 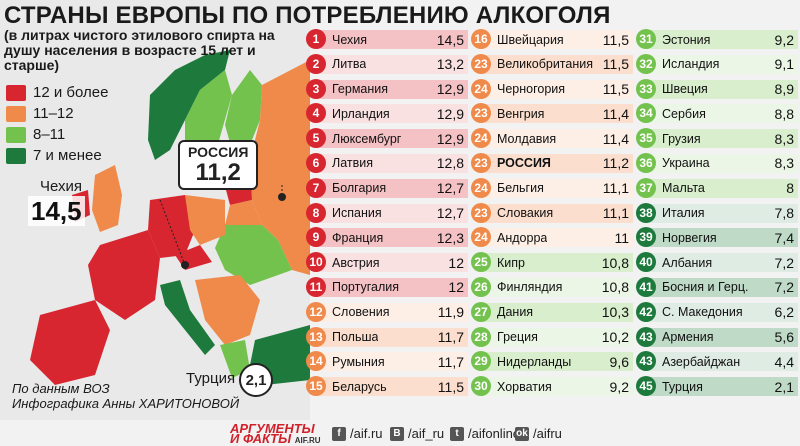 I want to click on rank-badge: 3, so click(x=316, y=88).